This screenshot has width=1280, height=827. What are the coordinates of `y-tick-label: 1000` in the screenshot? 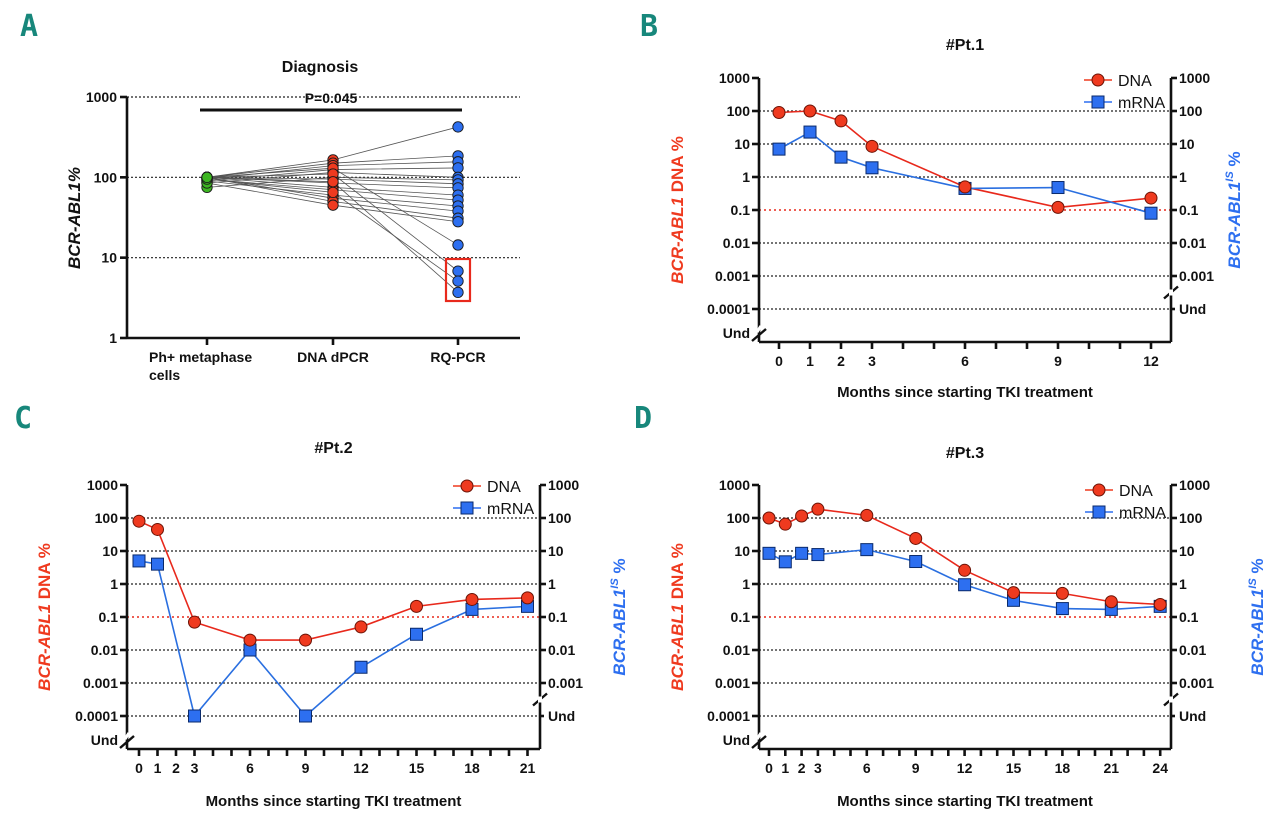 It's located at (101, 97).